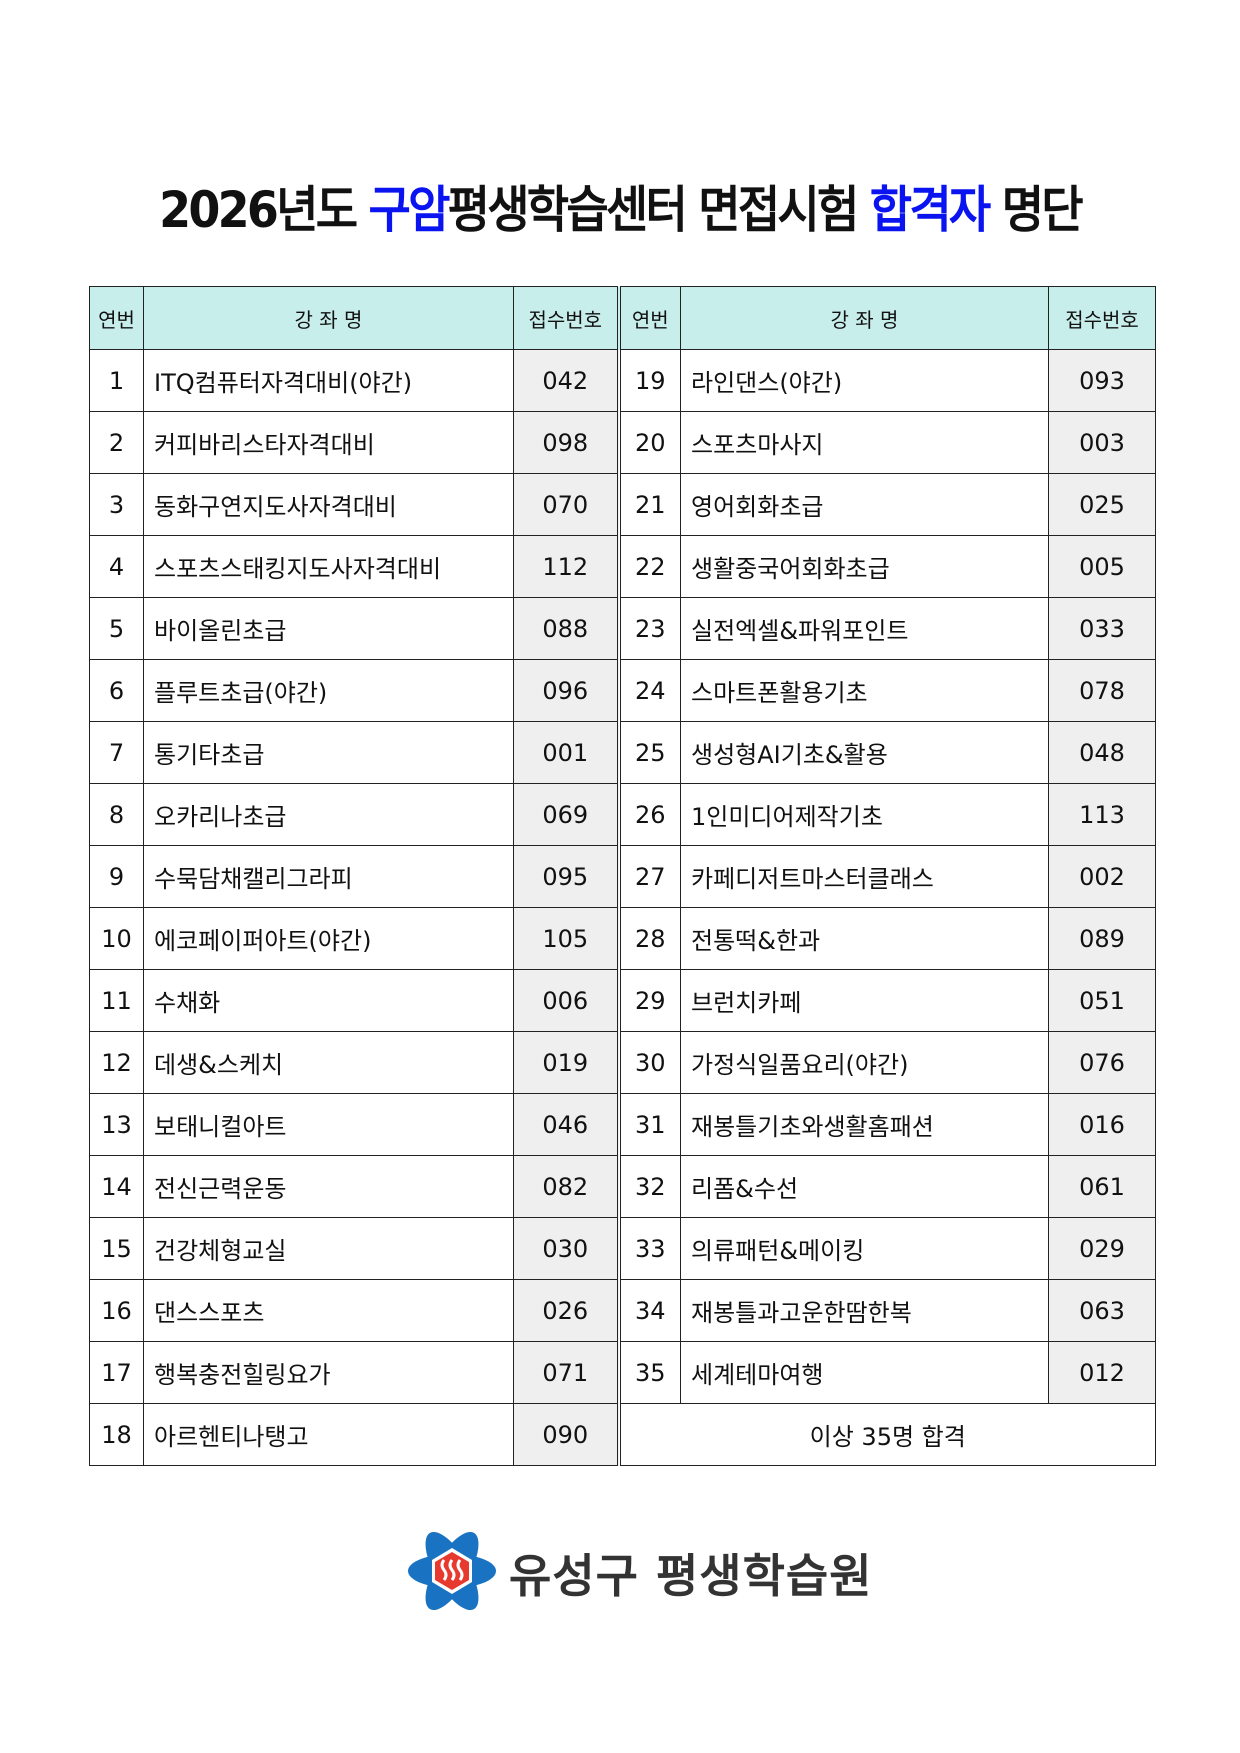 The height and width of the screenshot is (1753, 1240). What do you see at coordinates (116, 1124) in the screenshot?
I see `row-number: 13` at bounding box center [116, 1124].